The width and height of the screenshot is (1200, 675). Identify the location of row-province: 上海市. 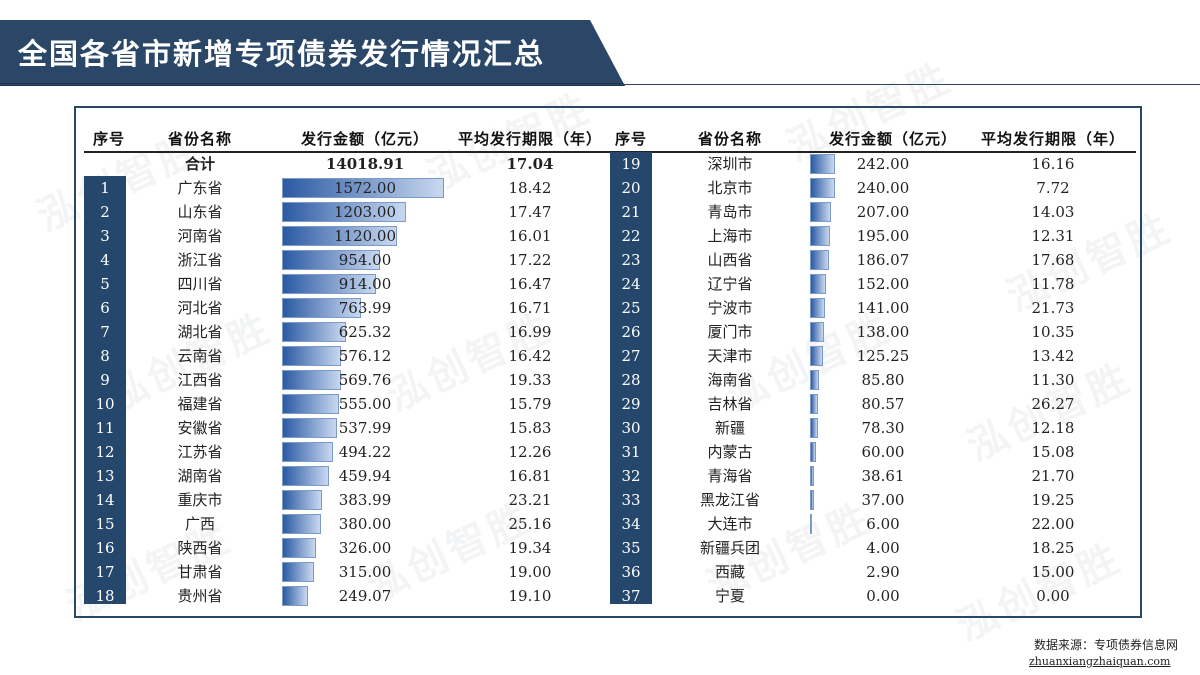
(730, 236).